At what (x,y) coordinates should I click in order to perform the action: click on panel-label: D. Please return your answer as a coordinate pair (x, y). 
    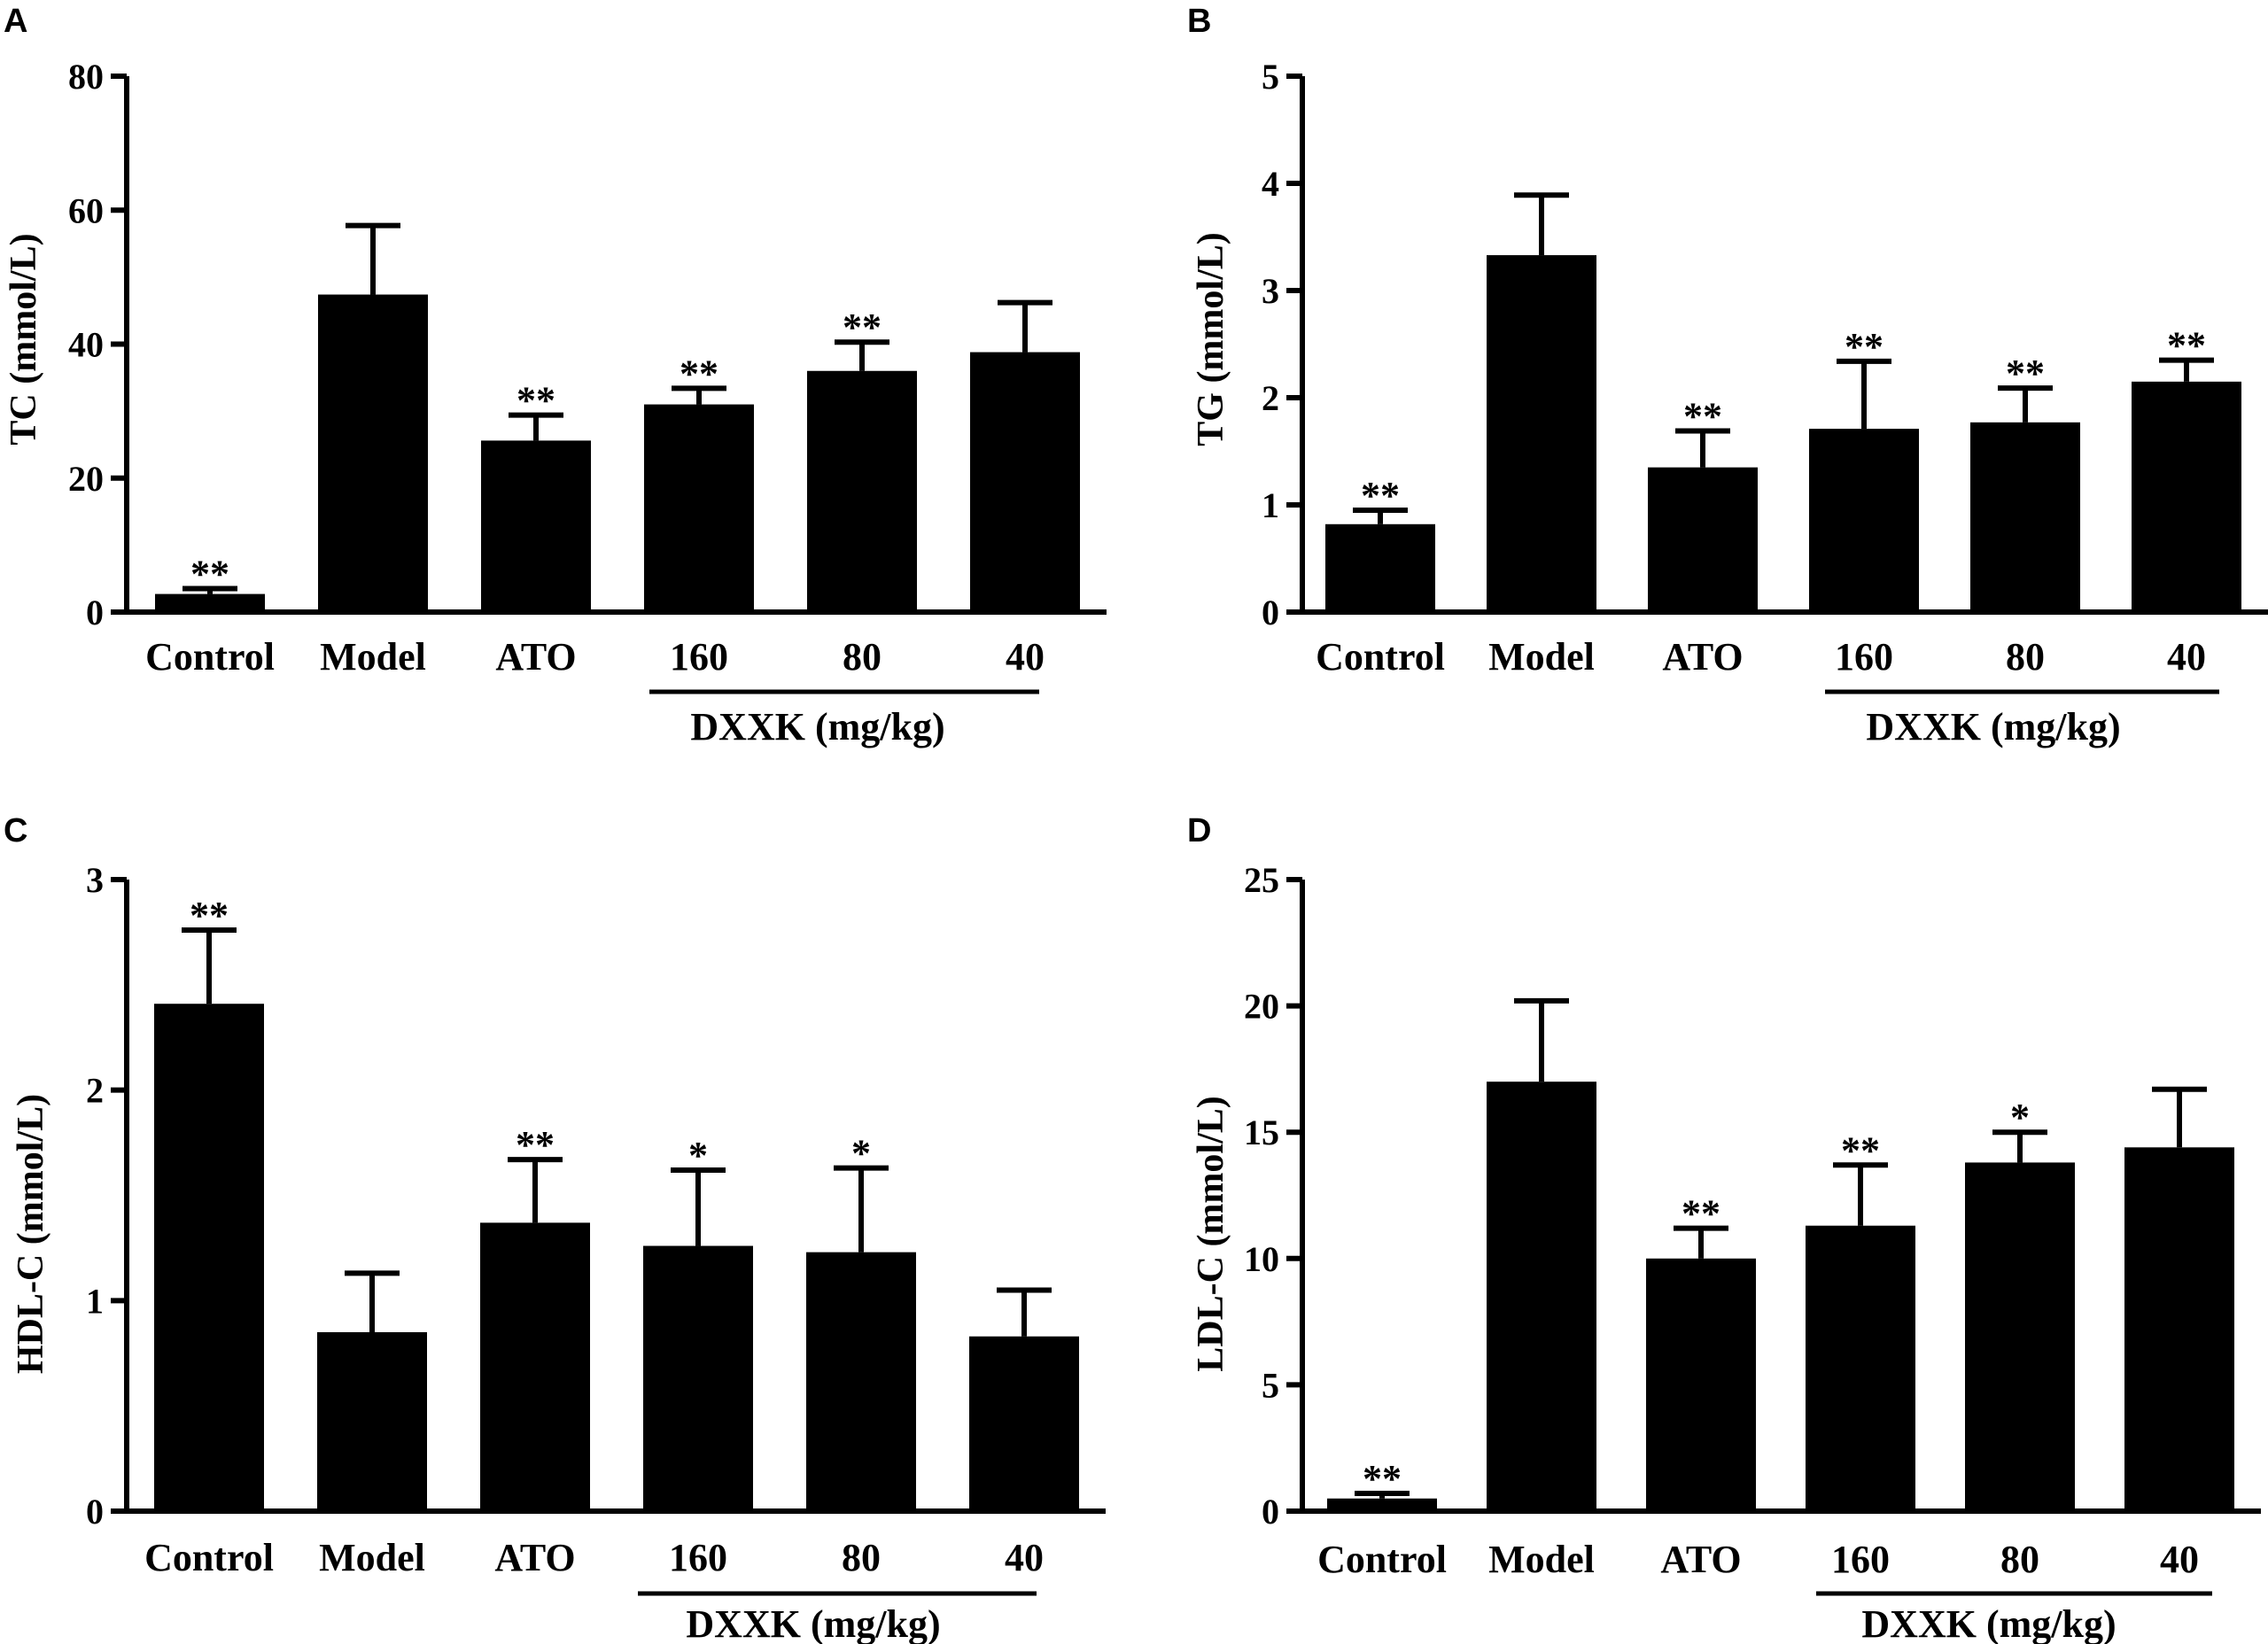
    Looking at the image, I should click on (1199, 830).